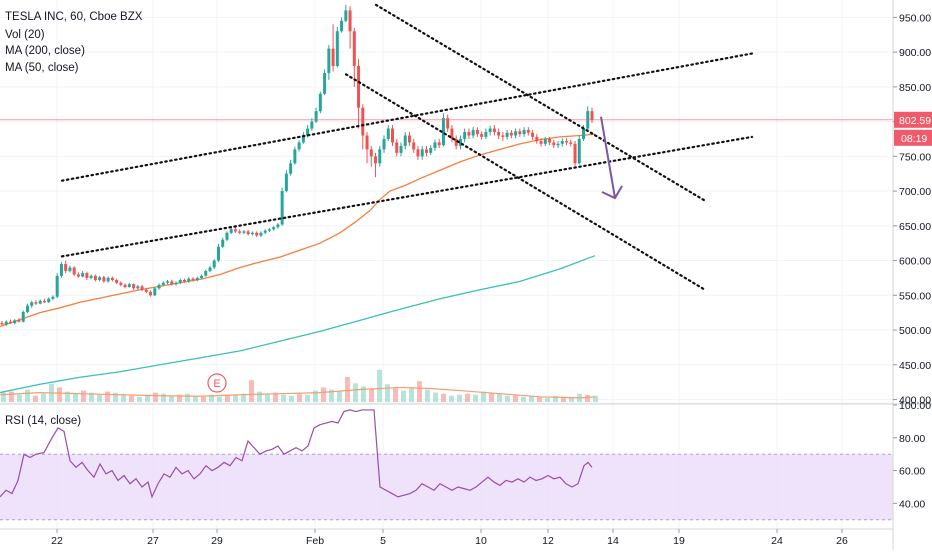 Image resolution: width=932 pixels, height=555 pixels. I want to click on price-tick-label: 950.00, so click(915, 18).